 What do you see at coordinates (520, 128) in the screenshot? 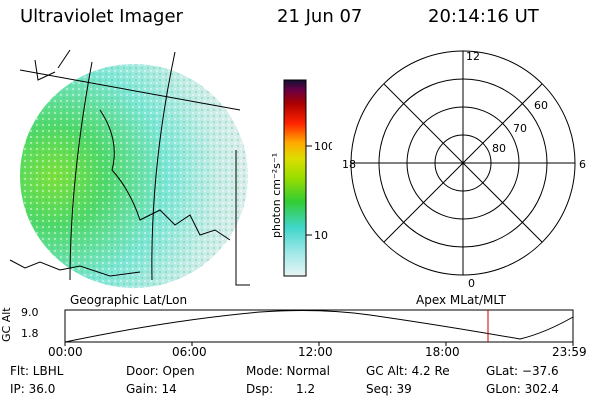
I see `mlat-label: 70` at bounding box center [520, 128].